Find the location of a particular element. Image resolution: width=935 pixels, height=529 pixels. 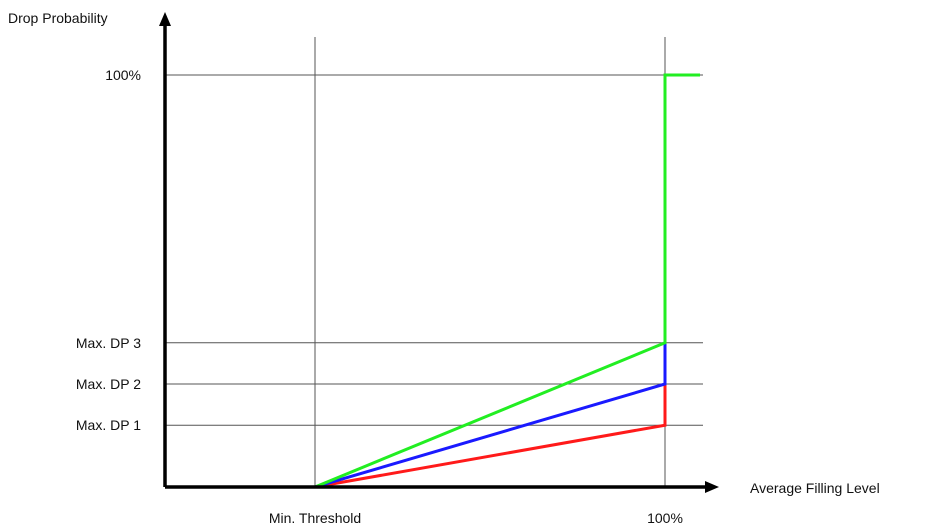

x-tick-label: 100% is located at coordinates (665, 518).